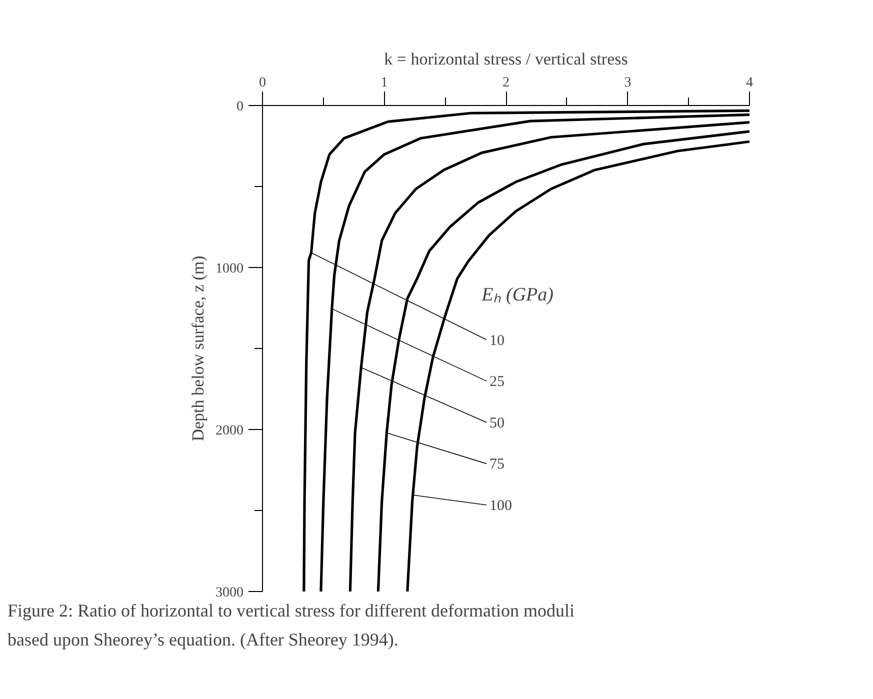  Describe the element at coordinates (497, 464) in the screenshot. I see `annotation: 75` at that location.